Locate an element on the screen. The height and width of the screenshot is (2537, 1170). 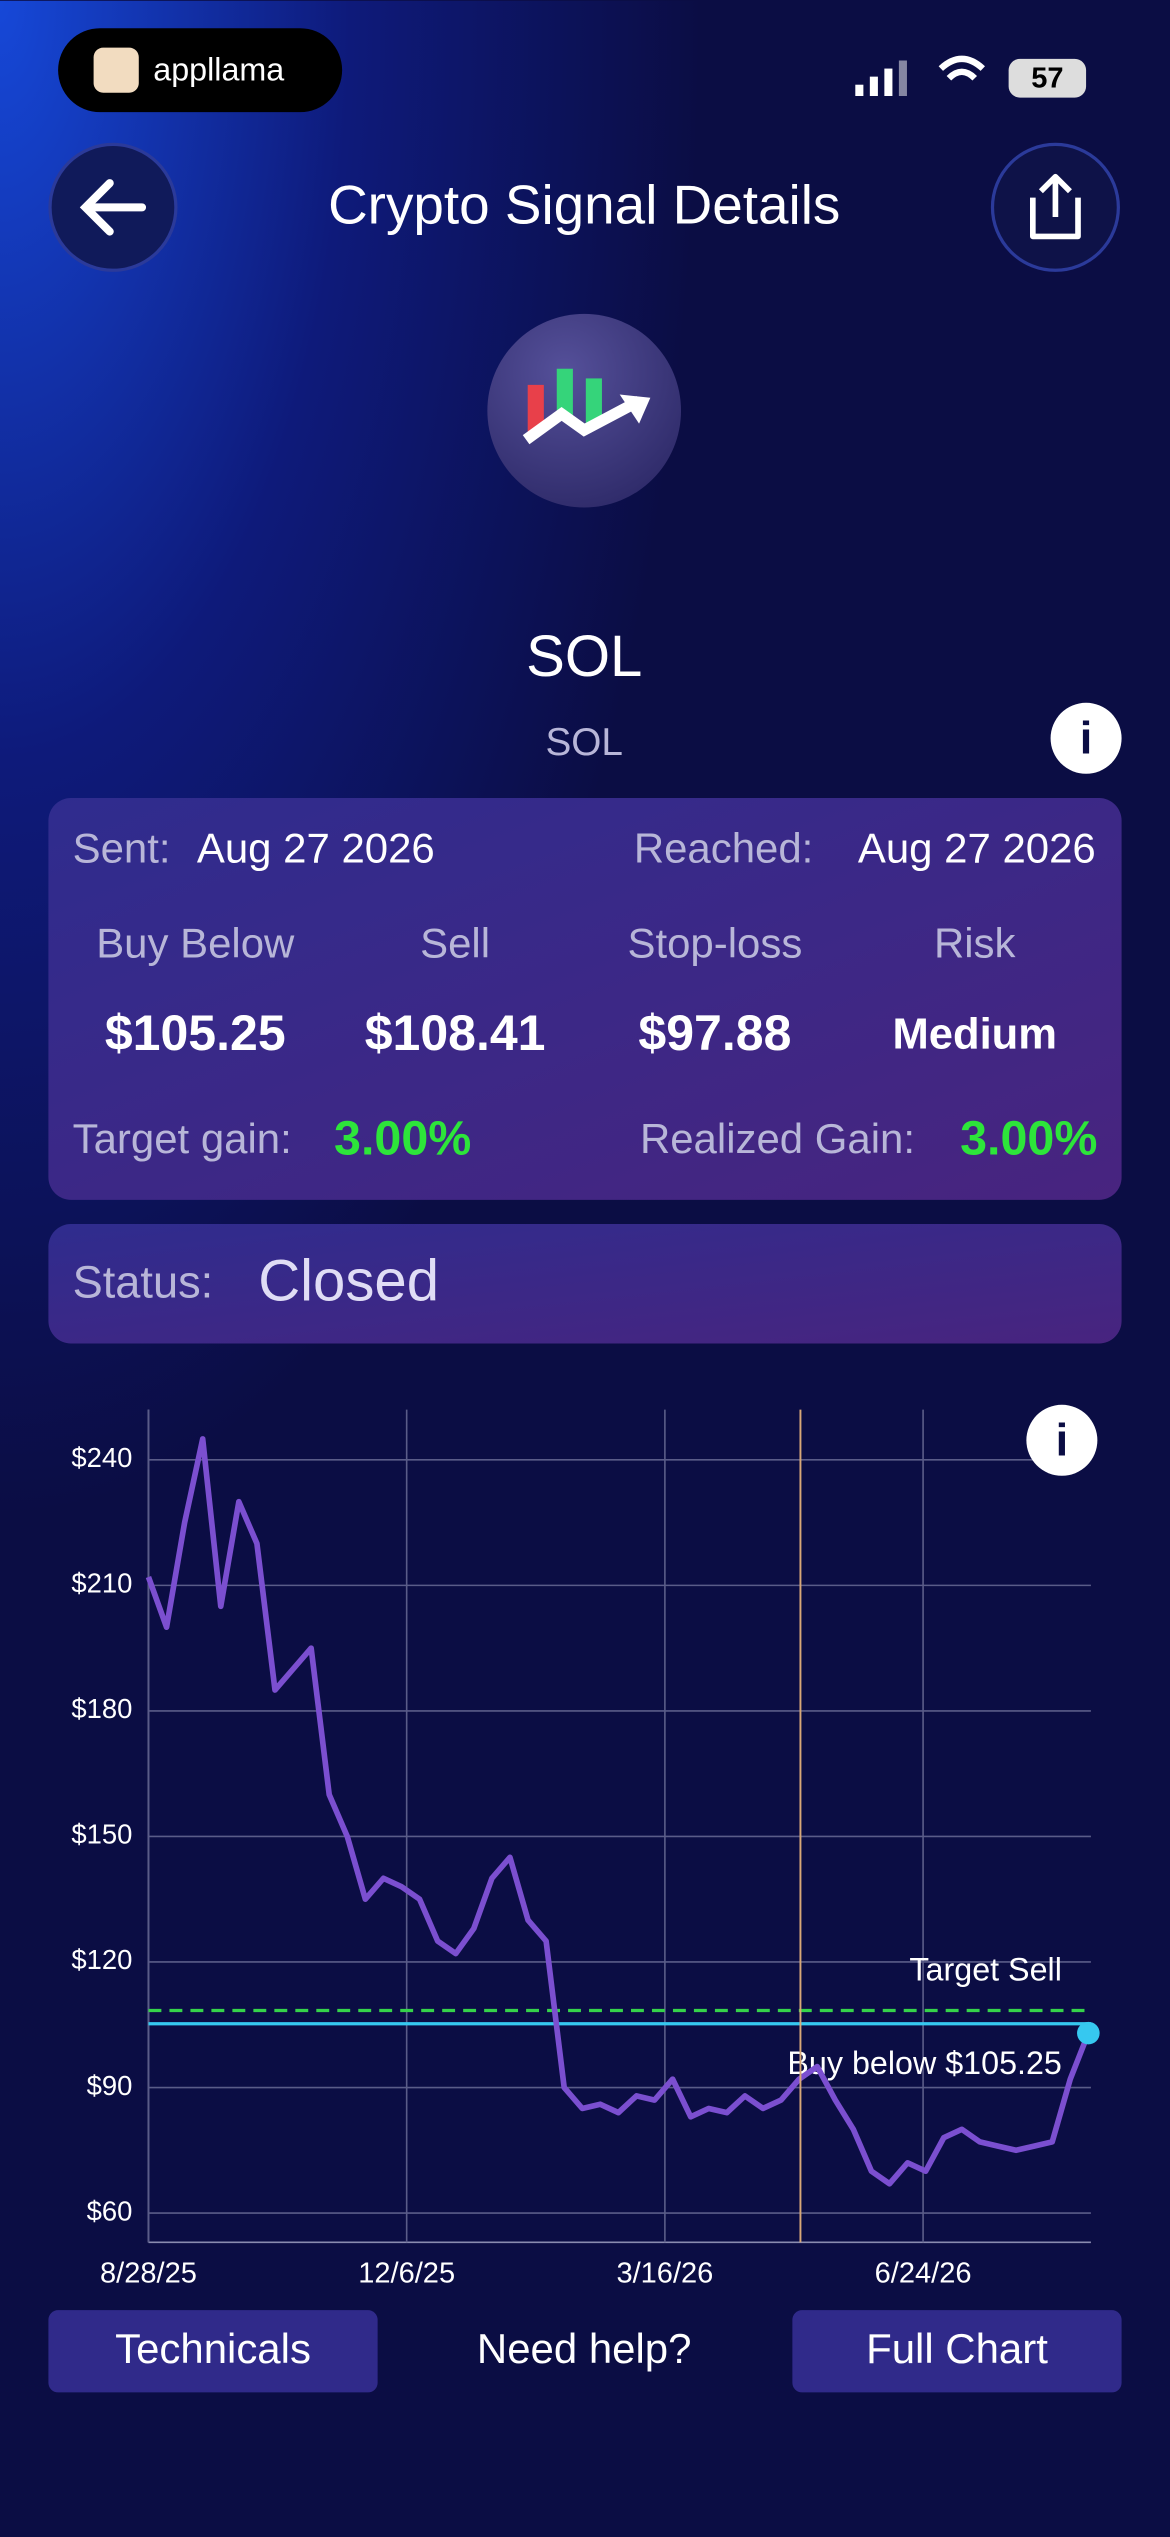
y-tick-label: $60 is located at coordinates (110, 2210).